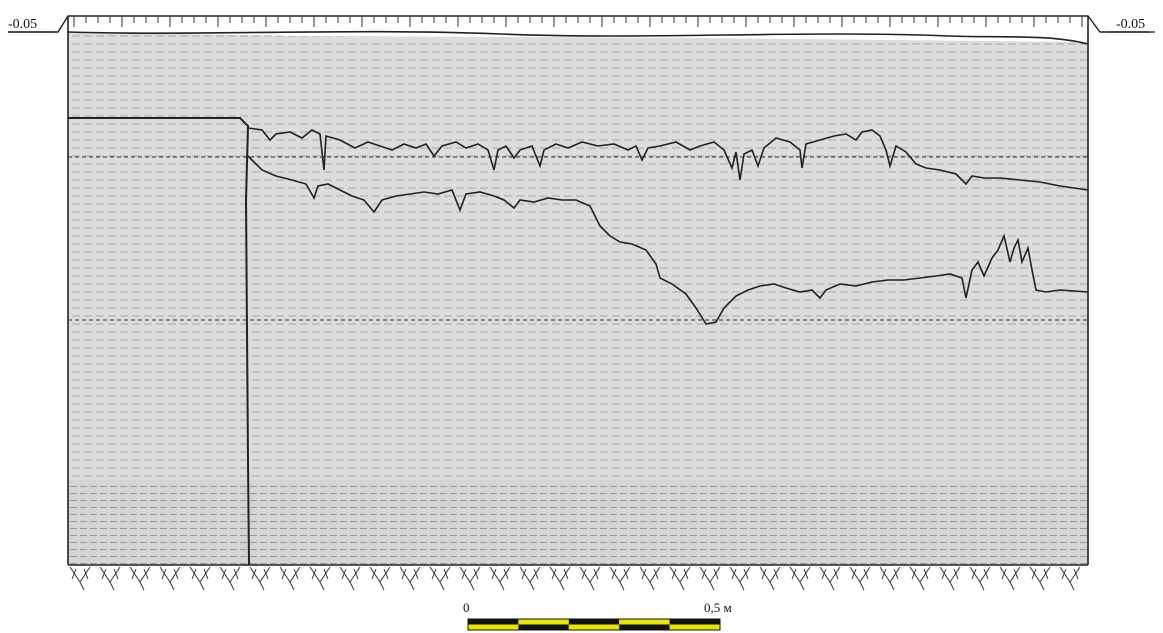 The width and height of the screenshot is (1163, 633). Describe the element at coordinates (22, 24) in the screenshot. I see `level-mark-left: -0.05` at that location.